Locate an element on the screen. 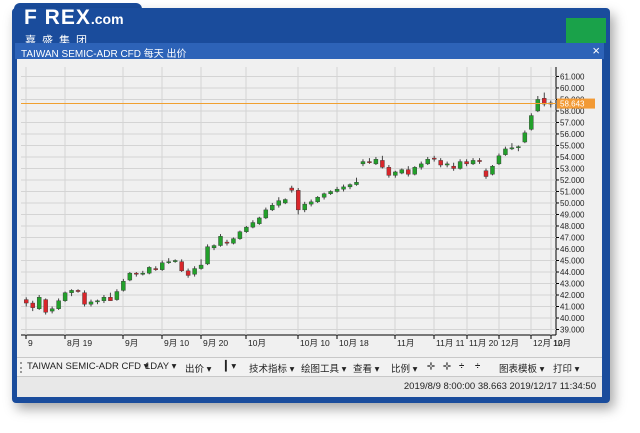  zoom-in-vertical-icon: ÷ is located at coordinates (462, 366).